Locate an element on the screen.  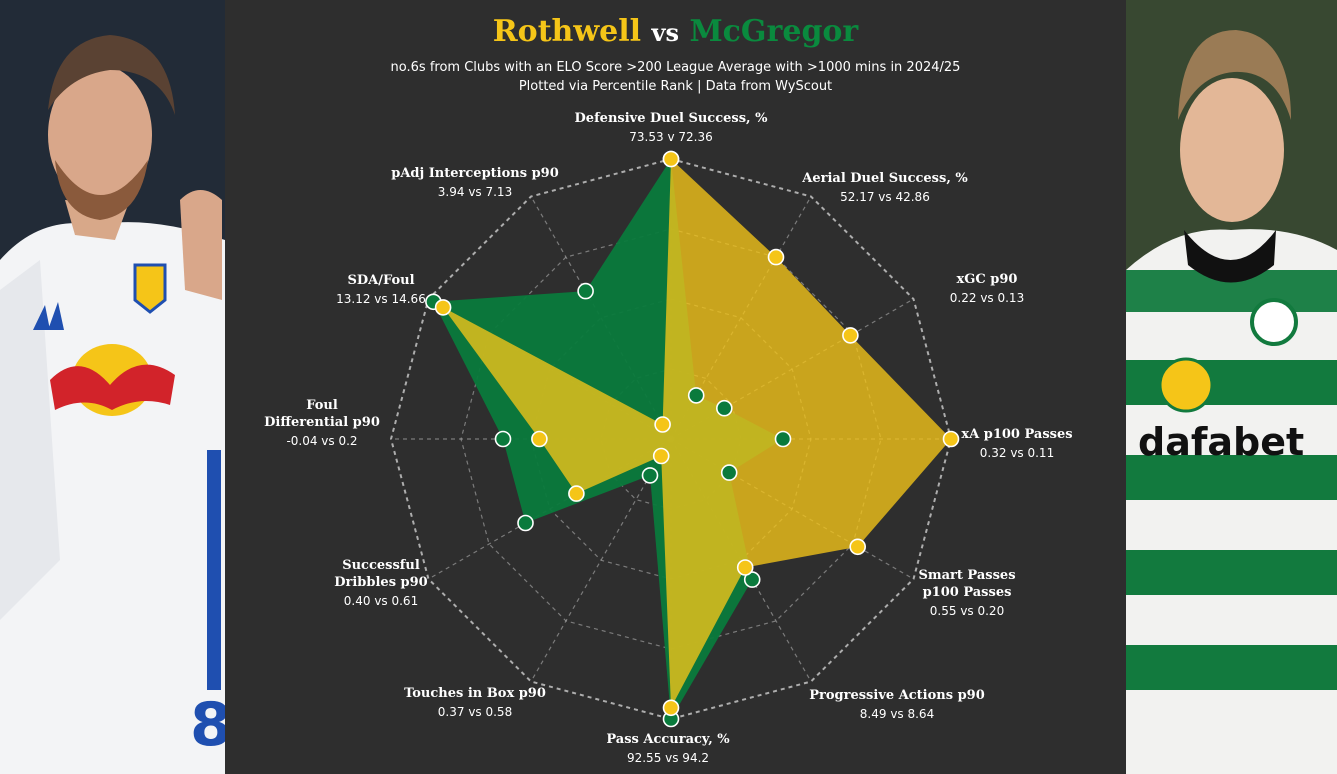
axis-label: SDA/Foul is located at coordinates (380, 280).